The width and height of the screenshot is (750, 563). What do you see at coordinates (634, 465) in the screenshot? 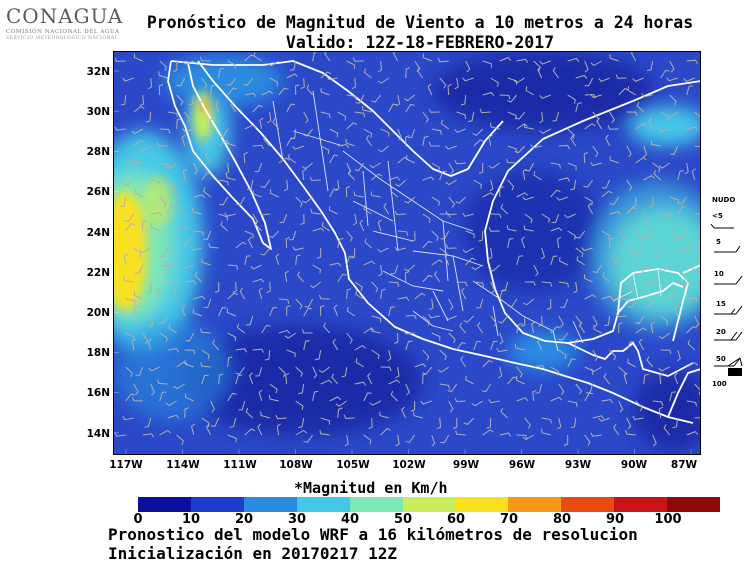
I see `lon-label: 90W` at bounding box center [634, 465].